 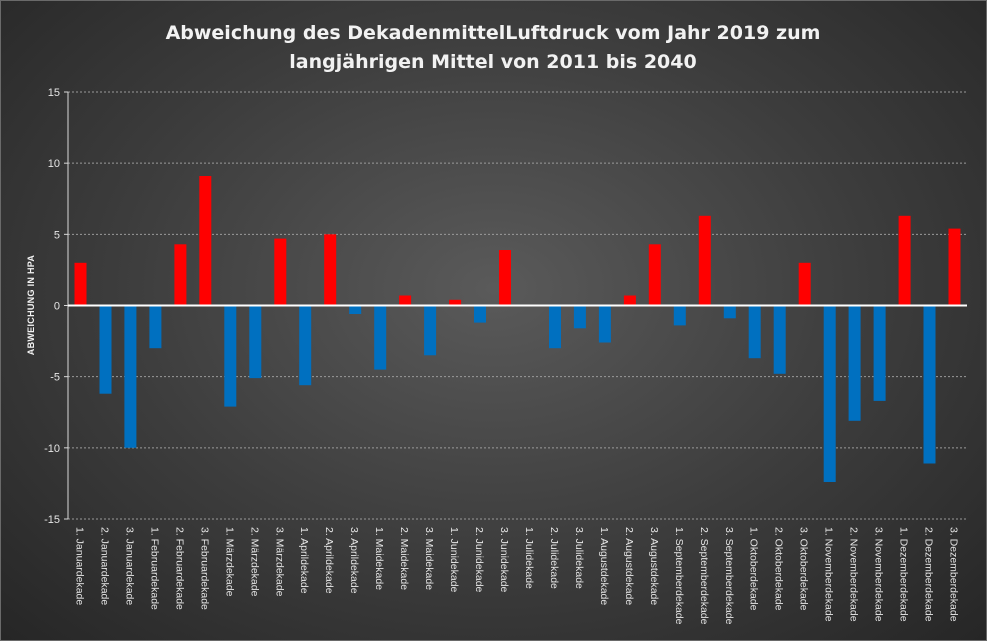 I want to click on x-tick-label: 3. Novemberdekade, so click(x=879, y=574).